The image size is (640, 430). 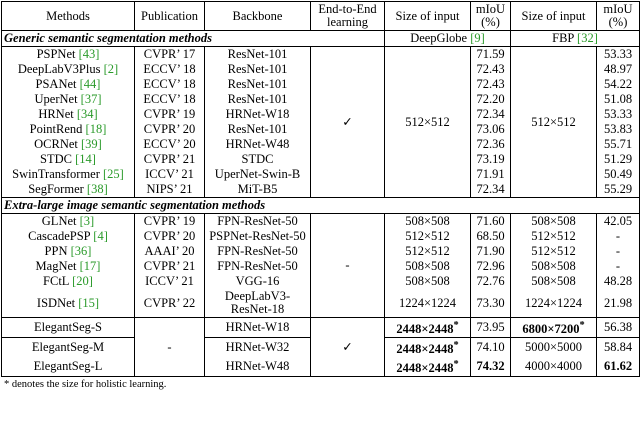 I want to click on cell-text: 50.49, so click(x=618, y=174).